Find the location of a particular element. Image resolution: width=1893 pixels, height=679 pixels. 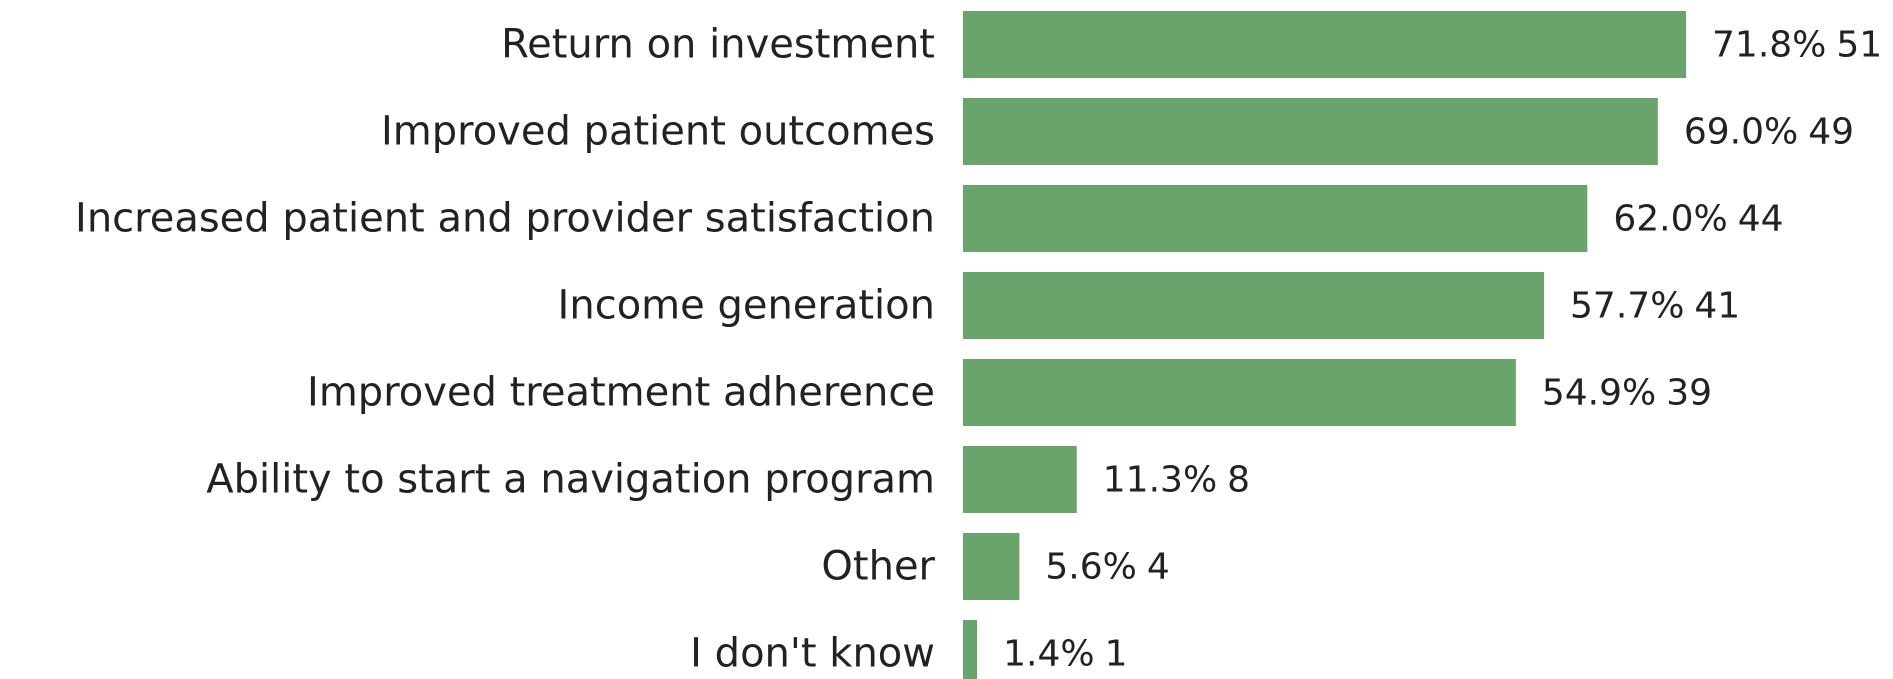

percent-label: 69.0% is located at coordinates (1741, 132).